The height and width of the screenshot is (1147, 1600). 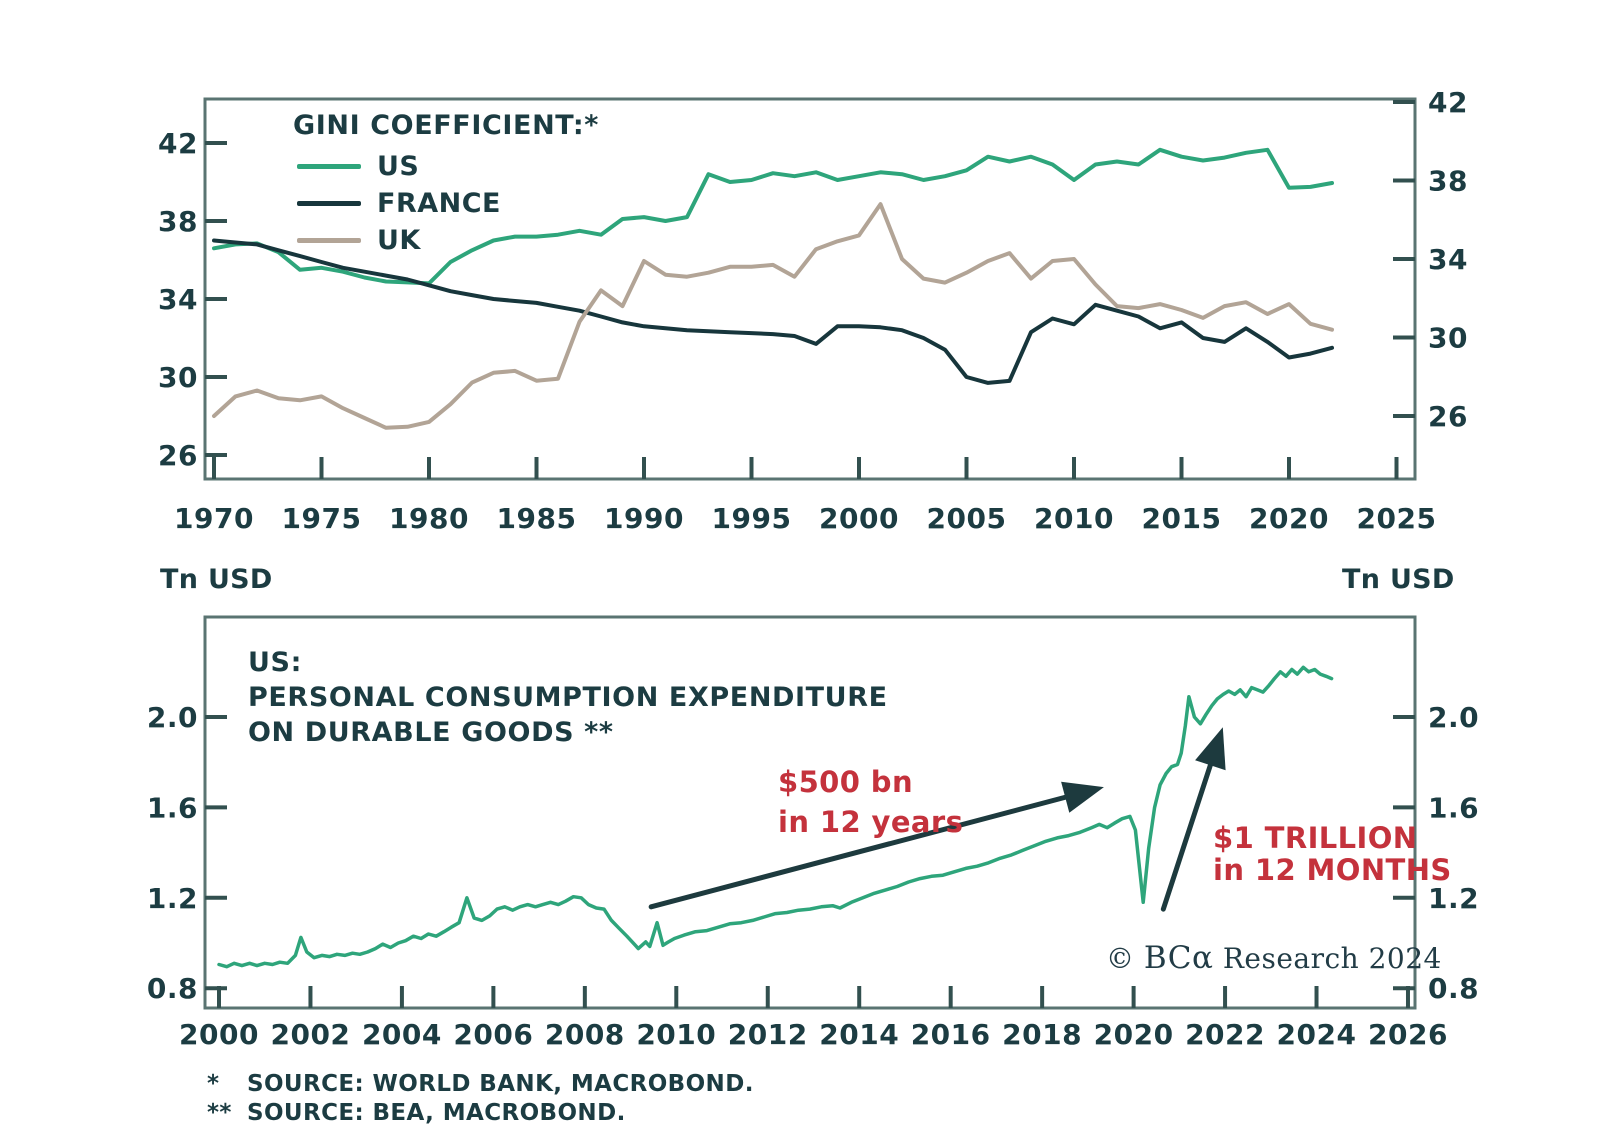 What do you see at coordinates (178, 299) in the screenshot?
I see `y-left-tick-label: 34` at bounding box center [178, 299].